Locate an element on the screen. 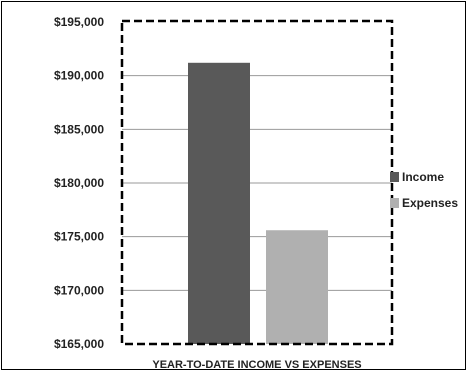 This screenshot has height=373, width=469. legend-swatch-expenses is located at coordinates (394, 203).